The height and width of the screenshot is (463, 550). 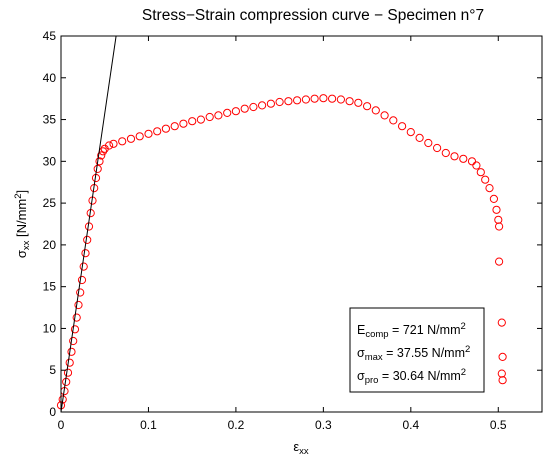 I want to click on legend-entry-proportional-stress: σpro = 30.64 N/mm2, so click(x=411, y=376).